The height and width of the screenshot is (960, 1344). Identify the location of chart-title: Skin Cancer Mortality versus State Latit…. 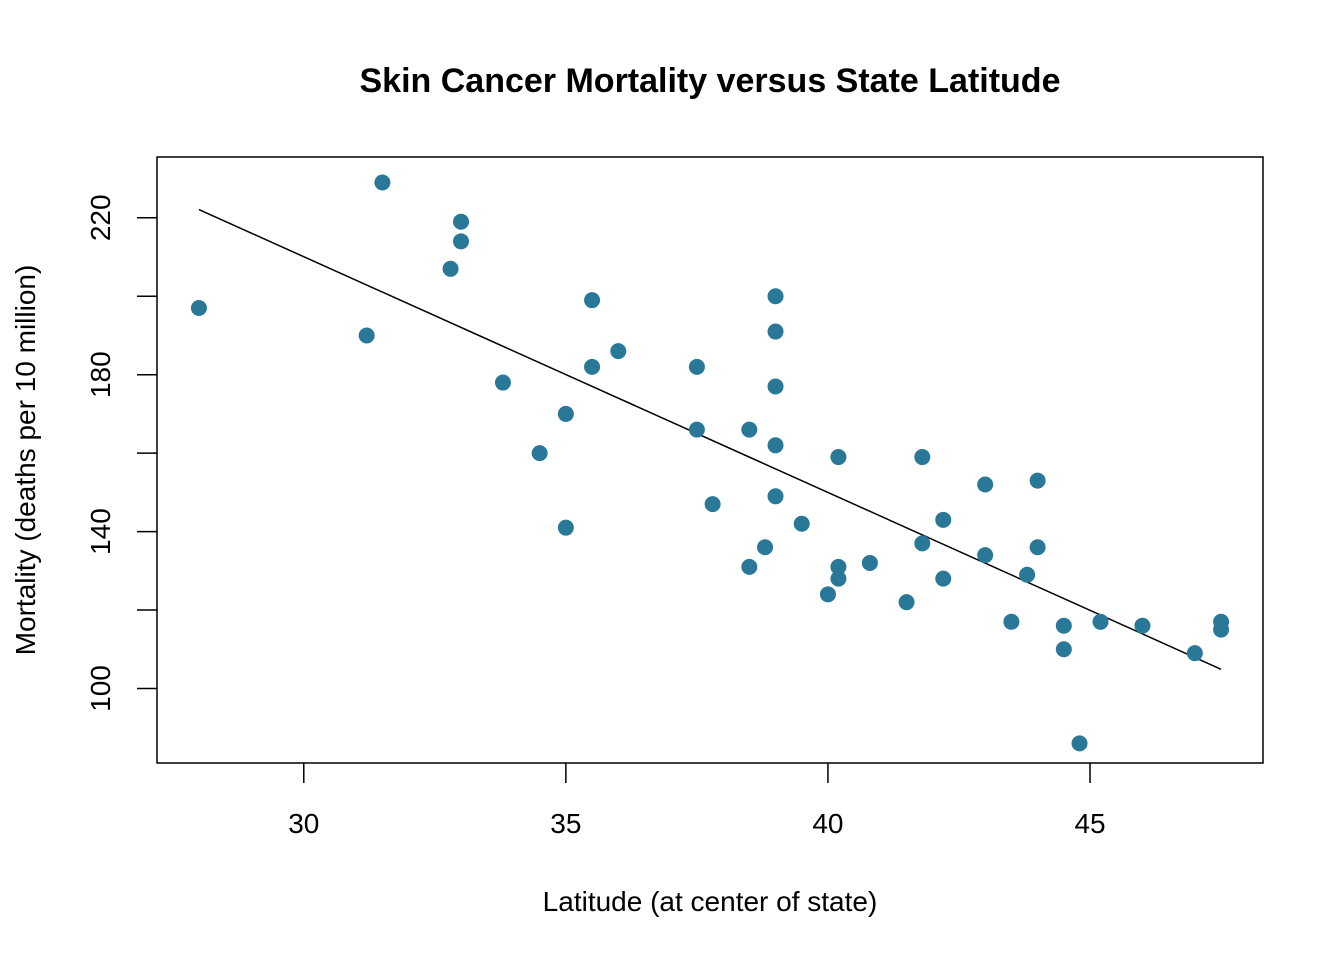
(710, 81).